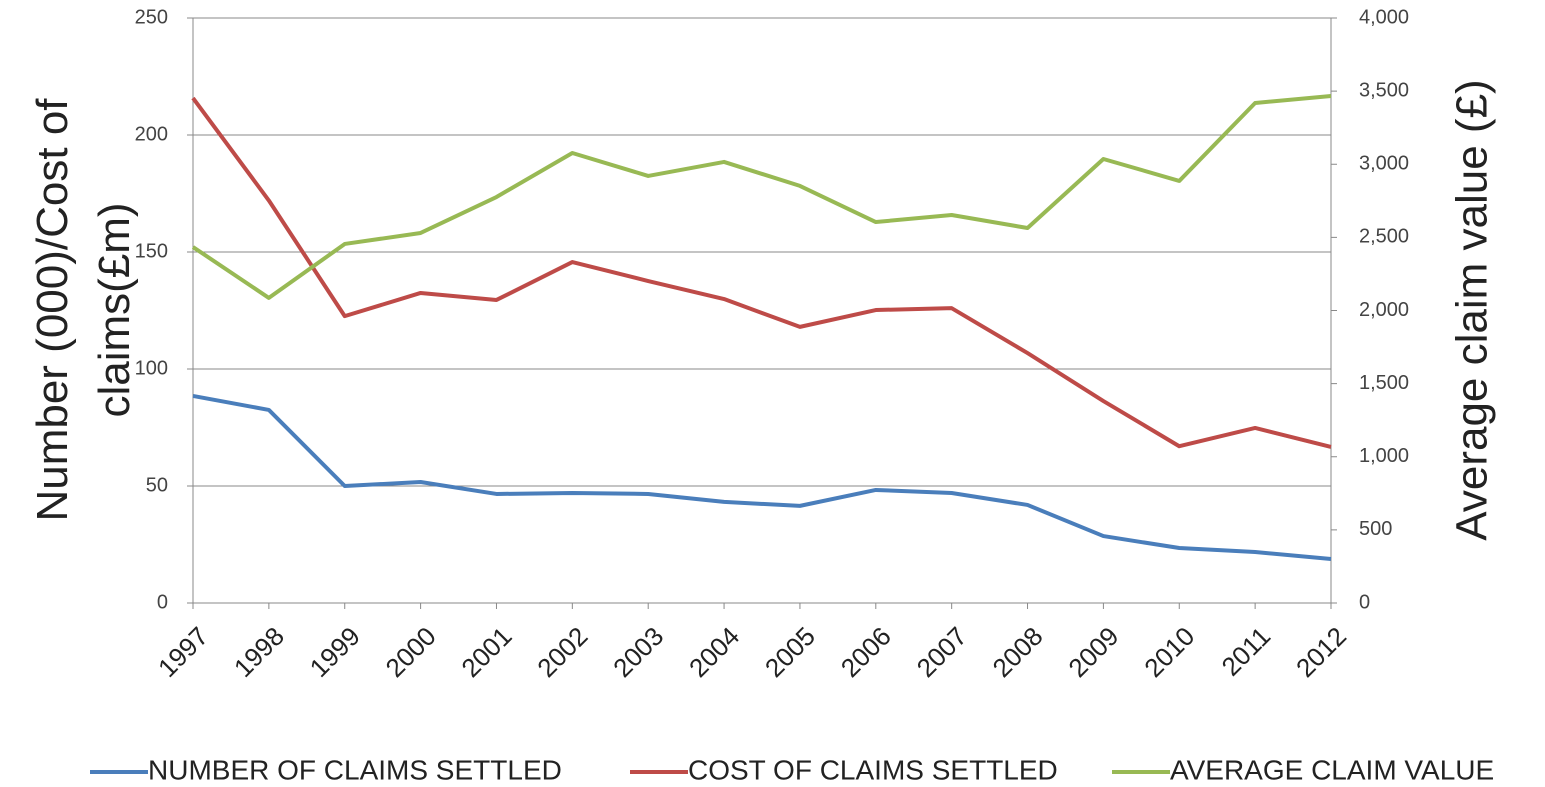  What do you see at coordinates (162, 602) in the screenshot?
I see `y-tick-label: 0` at bounding box center [162, 602].